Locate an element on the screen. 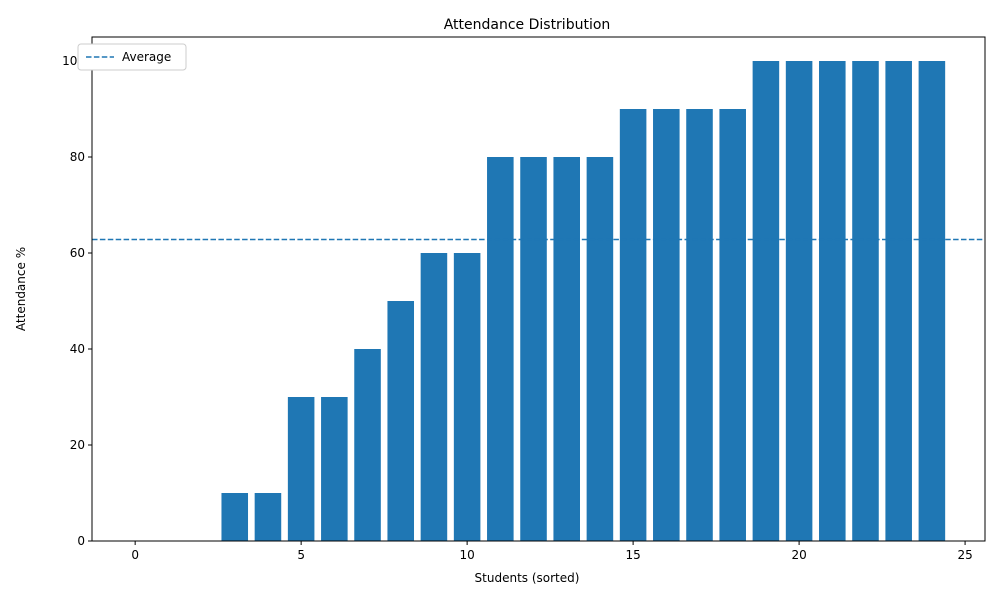  x-tick-label: 20 is located at coordinates (798, 555).